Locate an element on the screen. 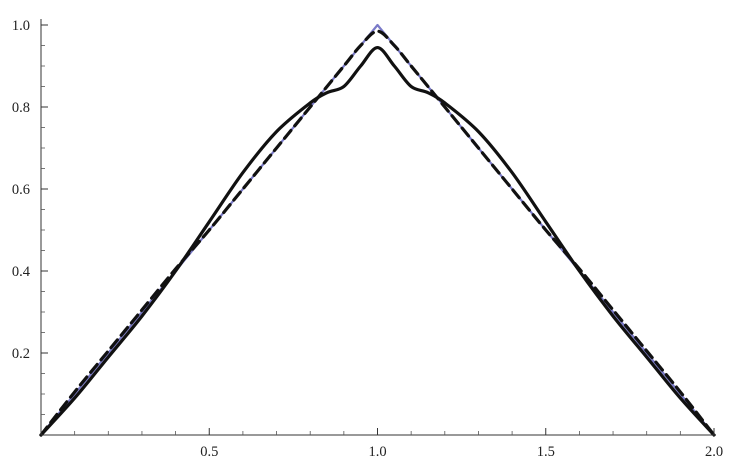 This screenshot has width=734, height=466. y-tick-label: 0.8 is located at coordinates (21, 108).